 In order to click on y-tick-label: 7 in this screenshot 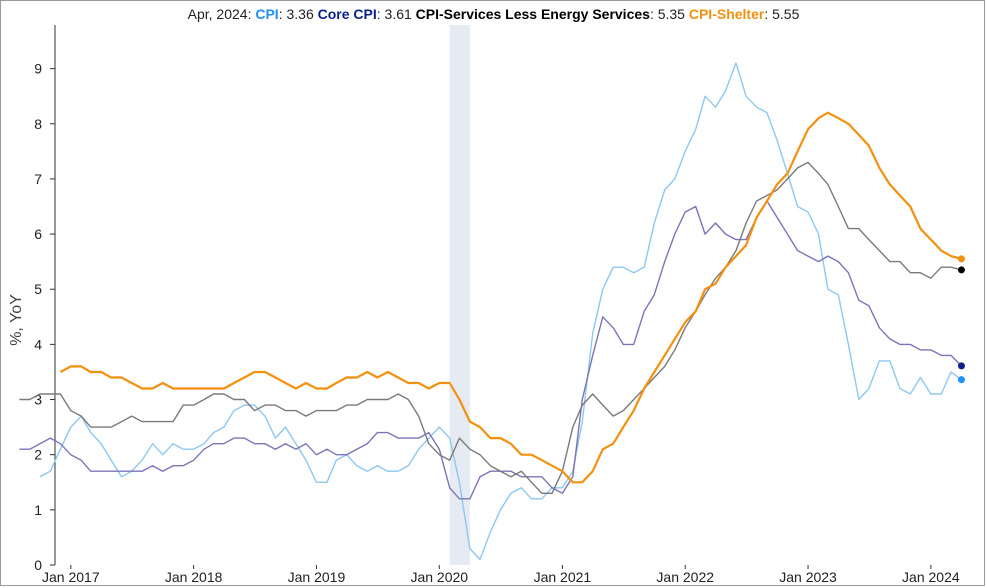, I will do `click(38, 179)`.